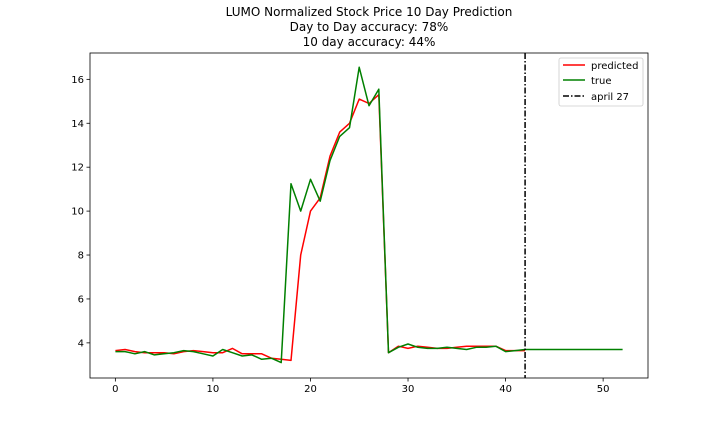 The image size is (720, 432). I want to click on chart-subtitle-line-2: 10 day accuracy: 44%, so click(369, 42).